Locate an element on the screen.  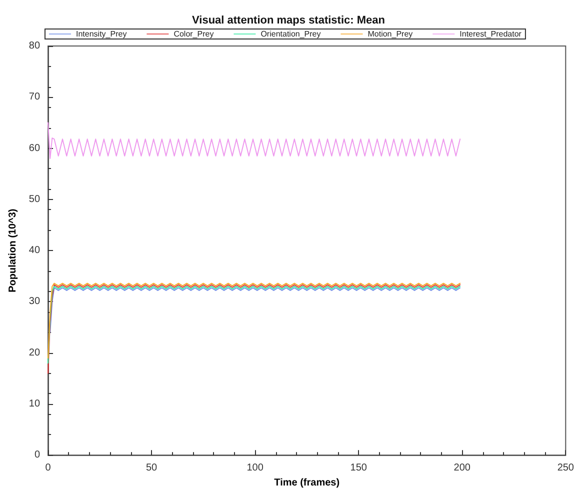
y-tick-label: 70 is located at coordinates (34, 97).